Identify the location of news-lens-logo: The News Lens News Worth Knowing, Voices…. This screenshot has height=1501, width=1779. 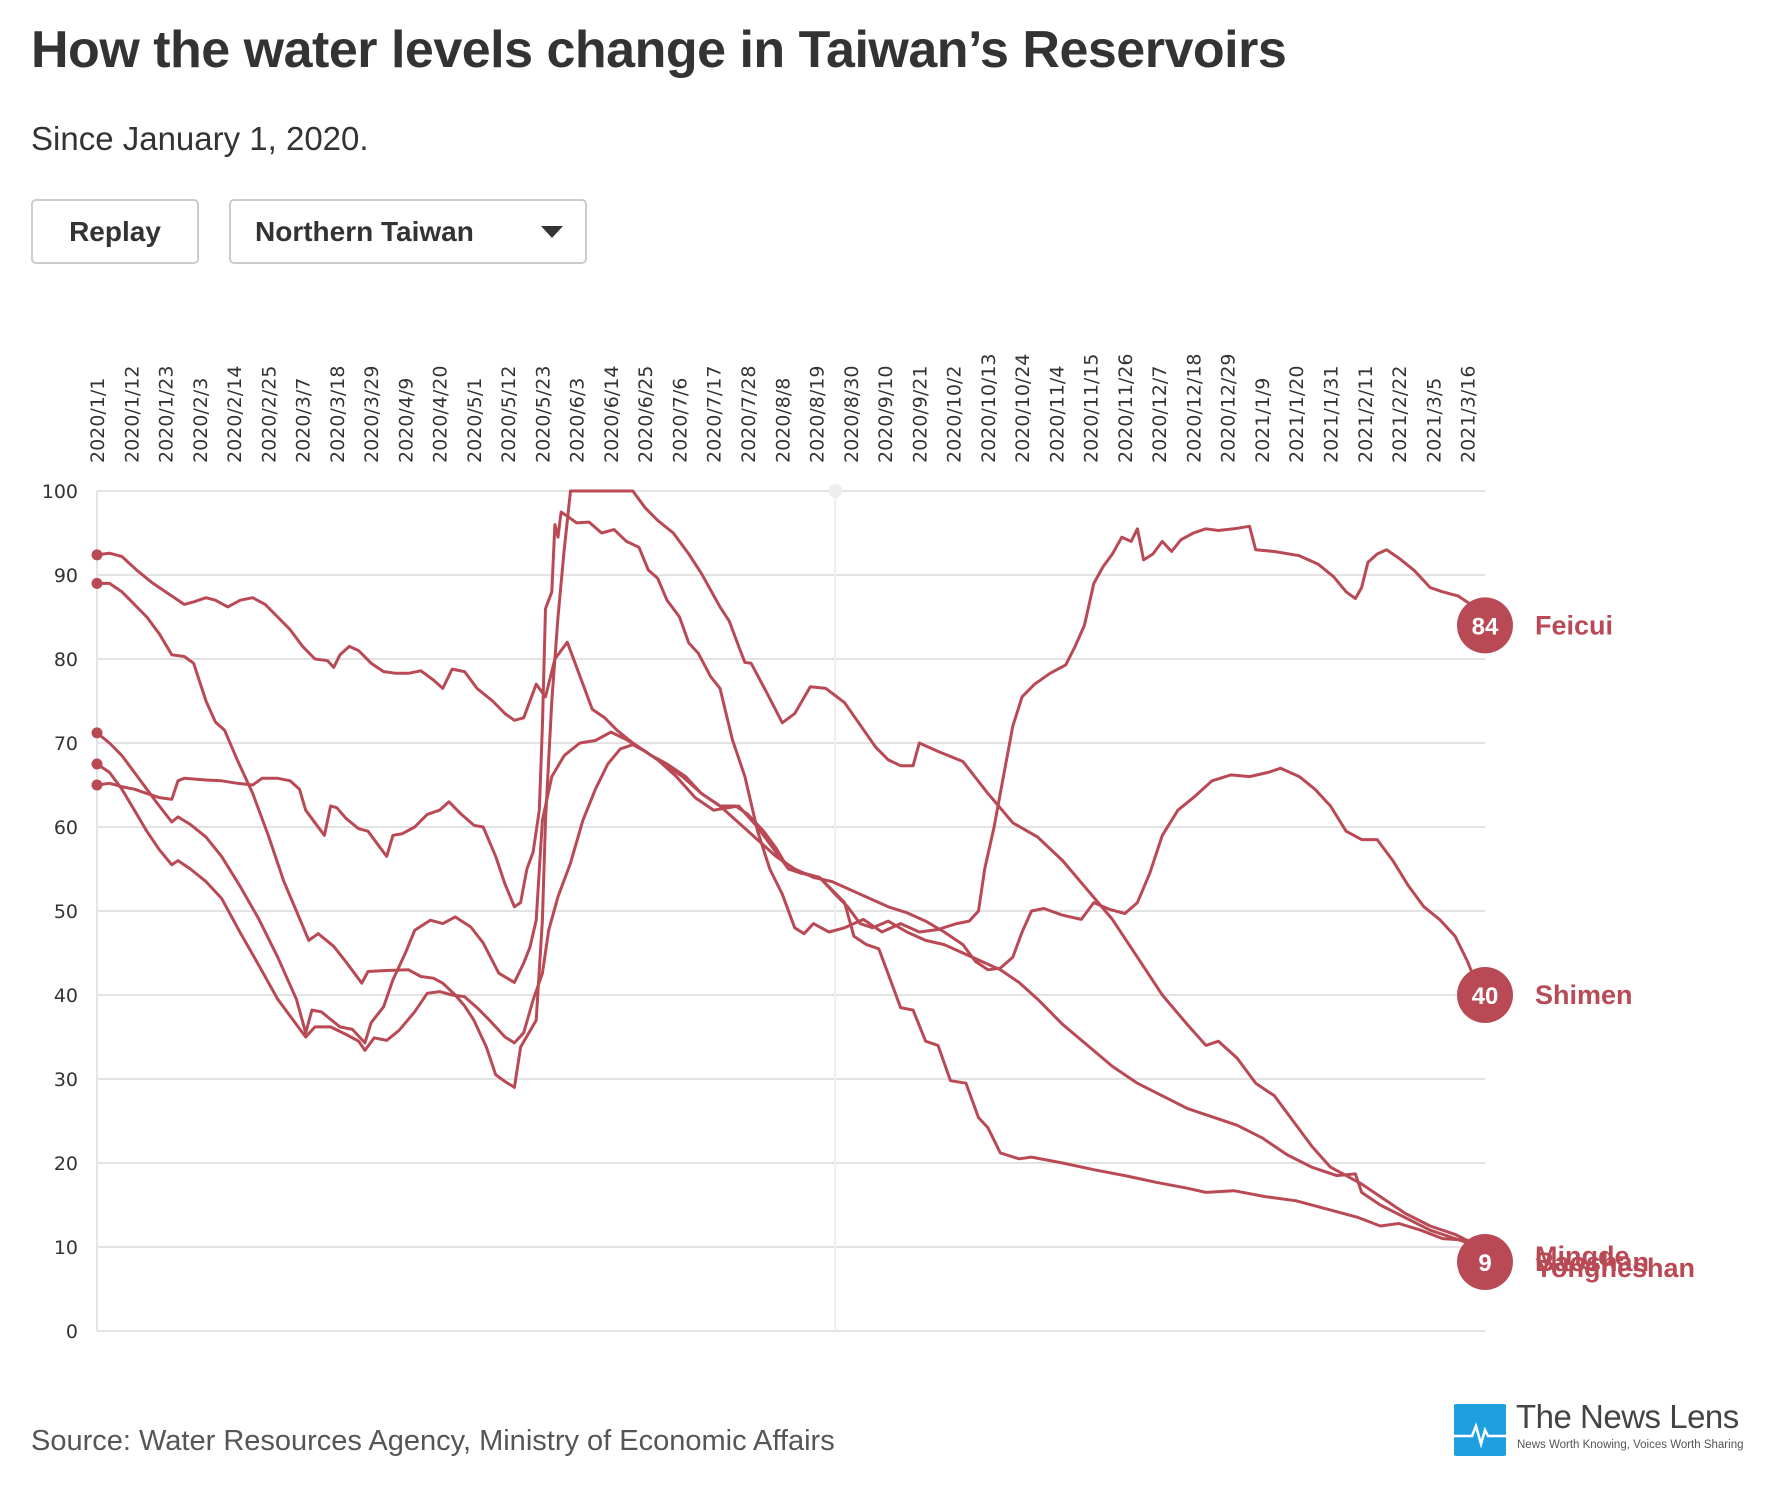
(1604, 1428).